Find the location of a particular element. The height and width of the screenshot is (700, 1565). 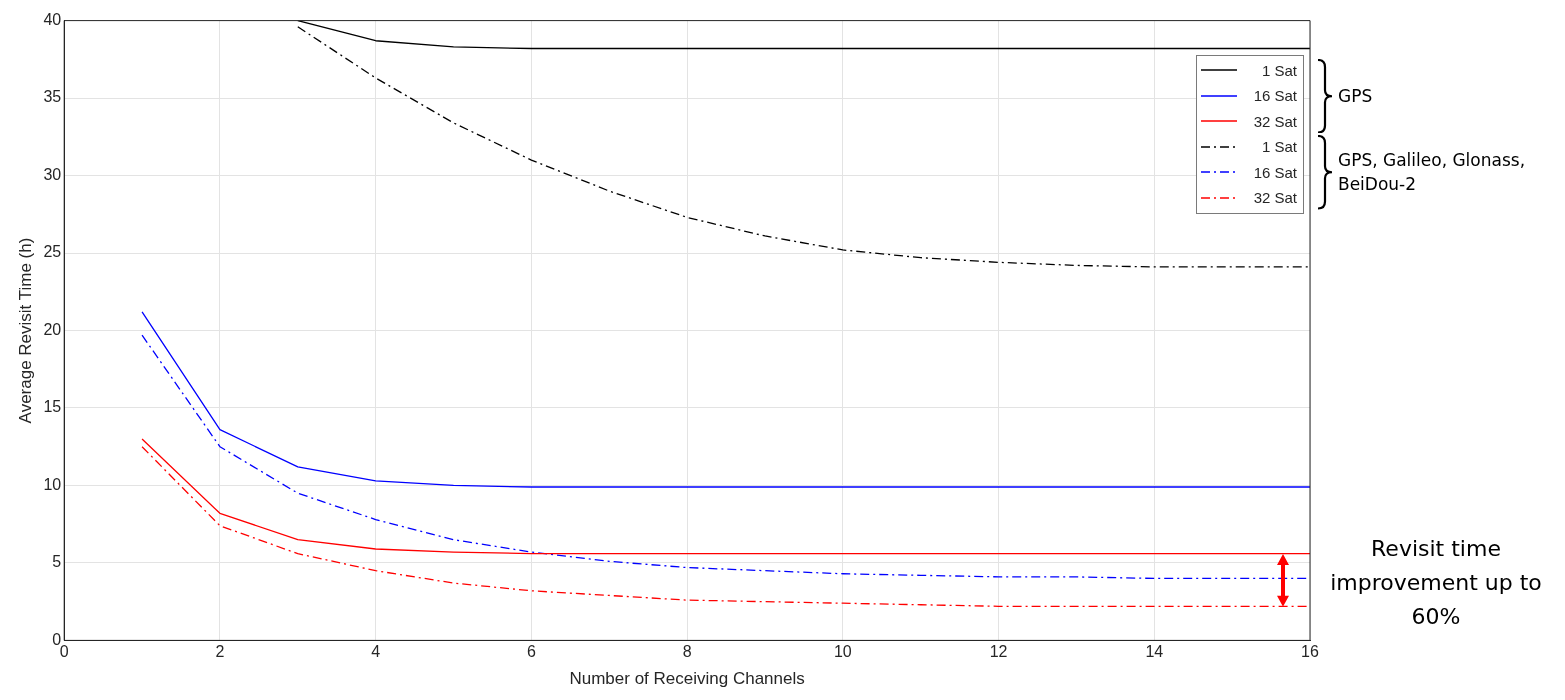

y-tick-label: 15 is located at coordinates (52, 407).